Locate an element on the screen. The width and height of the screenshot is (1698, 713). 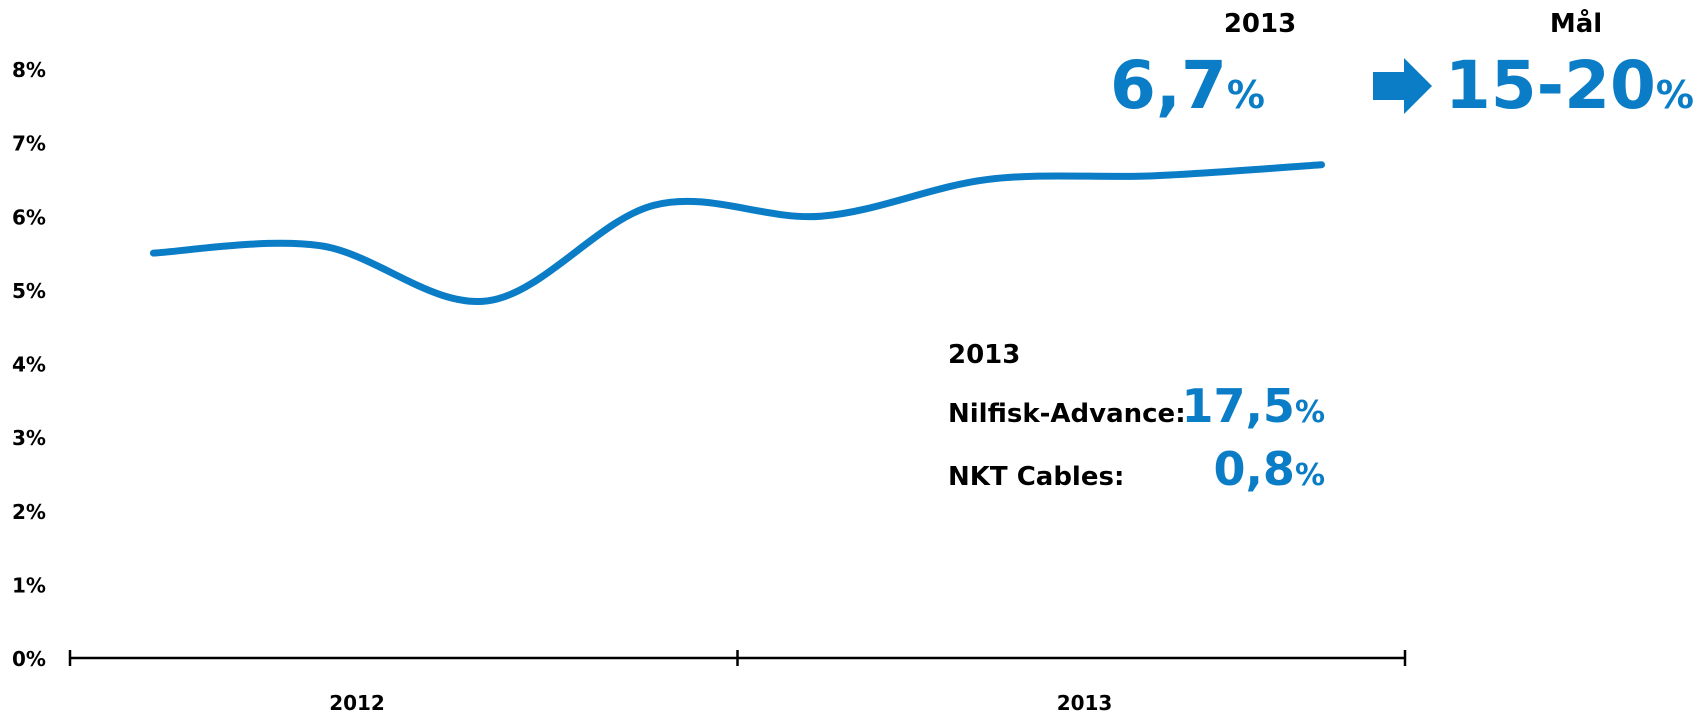
target-value: 15-20% is located at coordinates (1569, 85).